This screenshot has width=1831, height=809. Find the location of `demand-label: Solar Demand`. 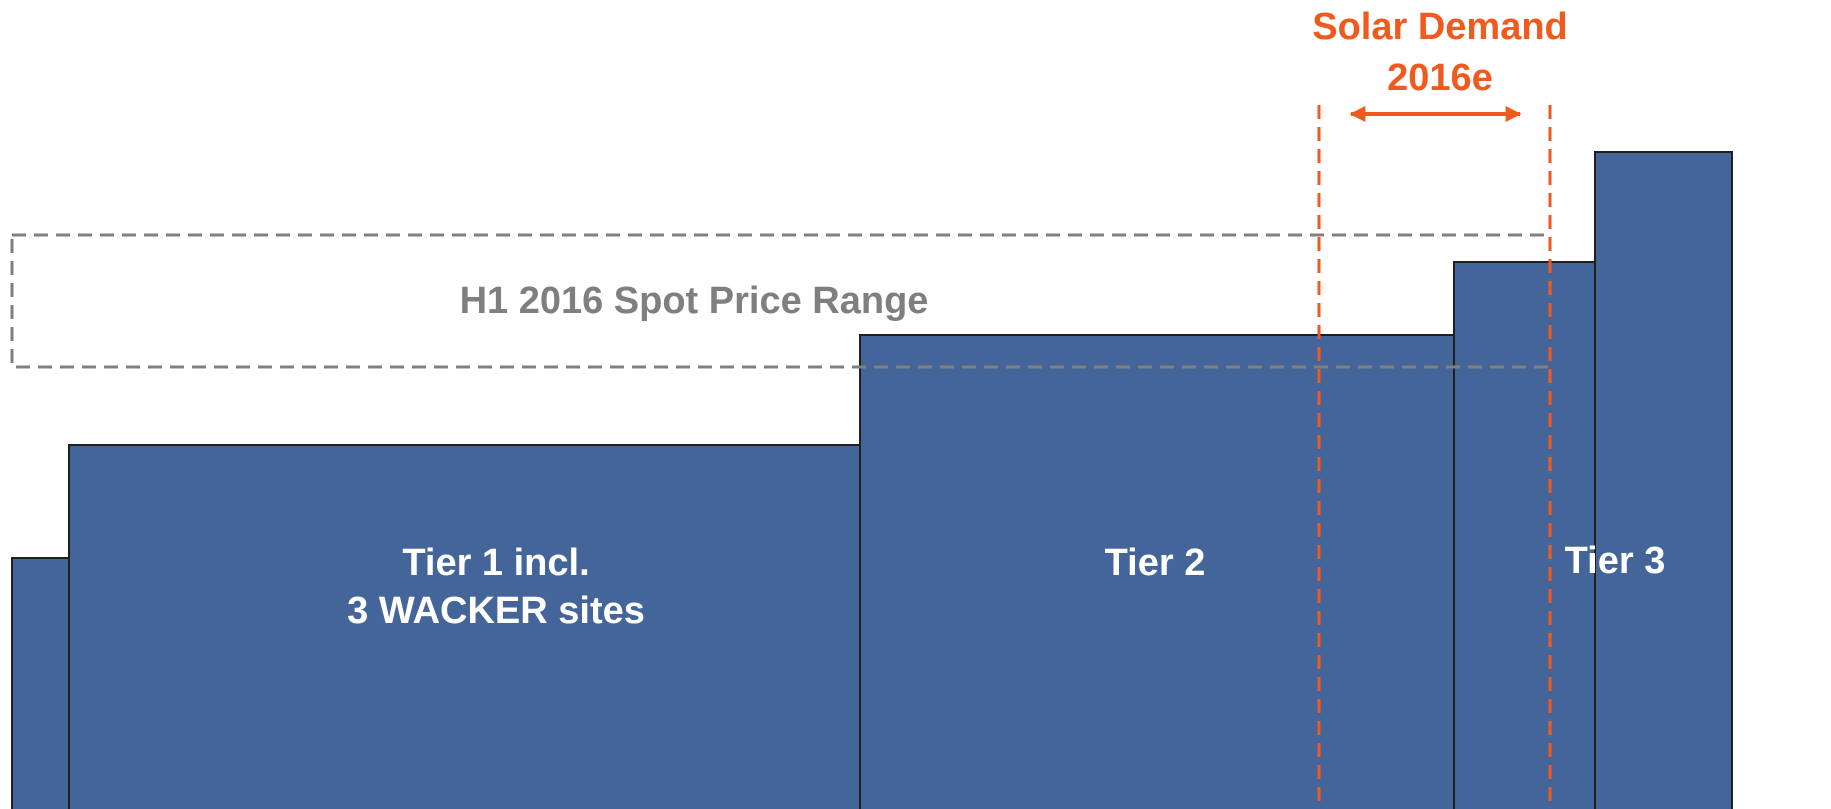

demand-label: Solar Demand is located at coordinates (1440, 27).